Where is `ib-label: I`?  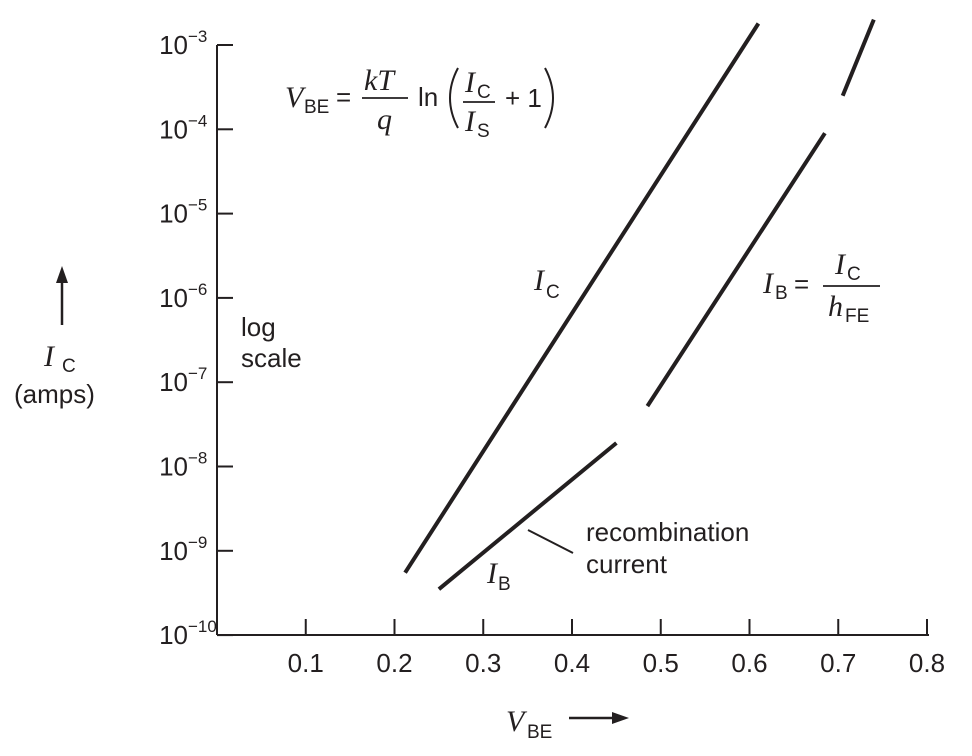 ib-label: I is located at coordinates (492, 573).